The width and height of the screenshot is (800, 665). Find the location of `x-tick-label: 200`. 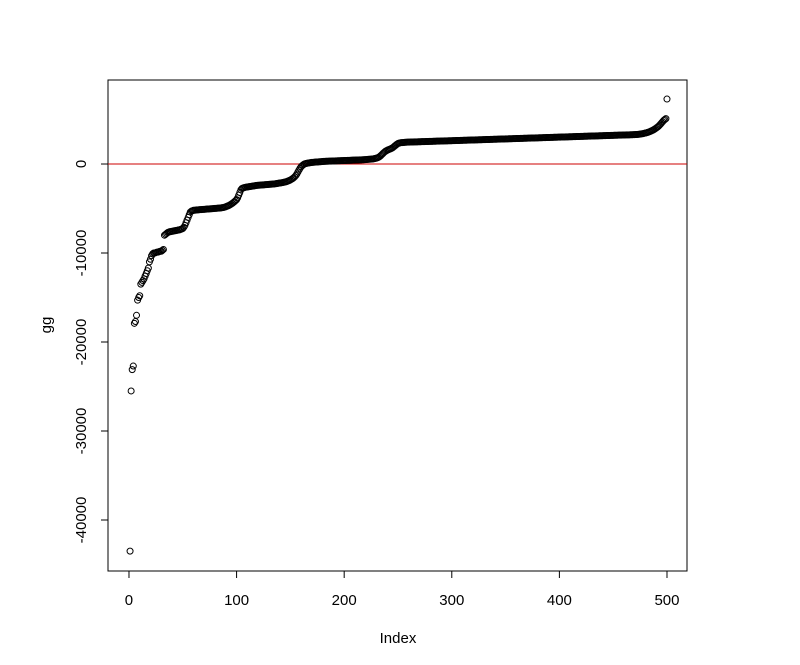

x-tick-label: 200 is located at coordinates (344, 600).